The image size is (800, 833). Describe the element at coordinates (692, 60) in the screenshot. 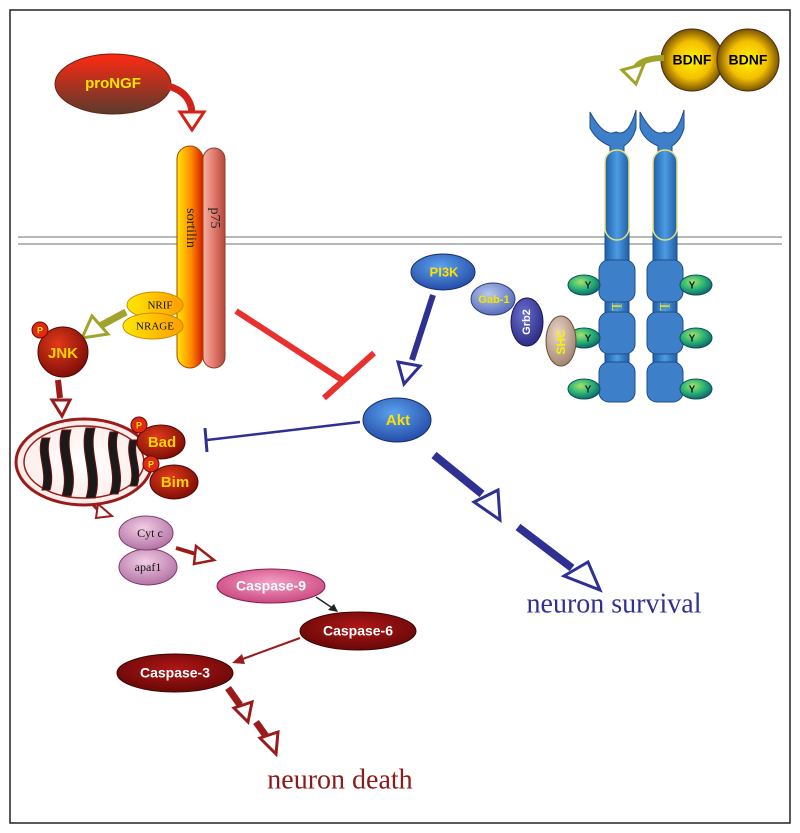

I see `bdnf-left-label: BDNF` at that location.